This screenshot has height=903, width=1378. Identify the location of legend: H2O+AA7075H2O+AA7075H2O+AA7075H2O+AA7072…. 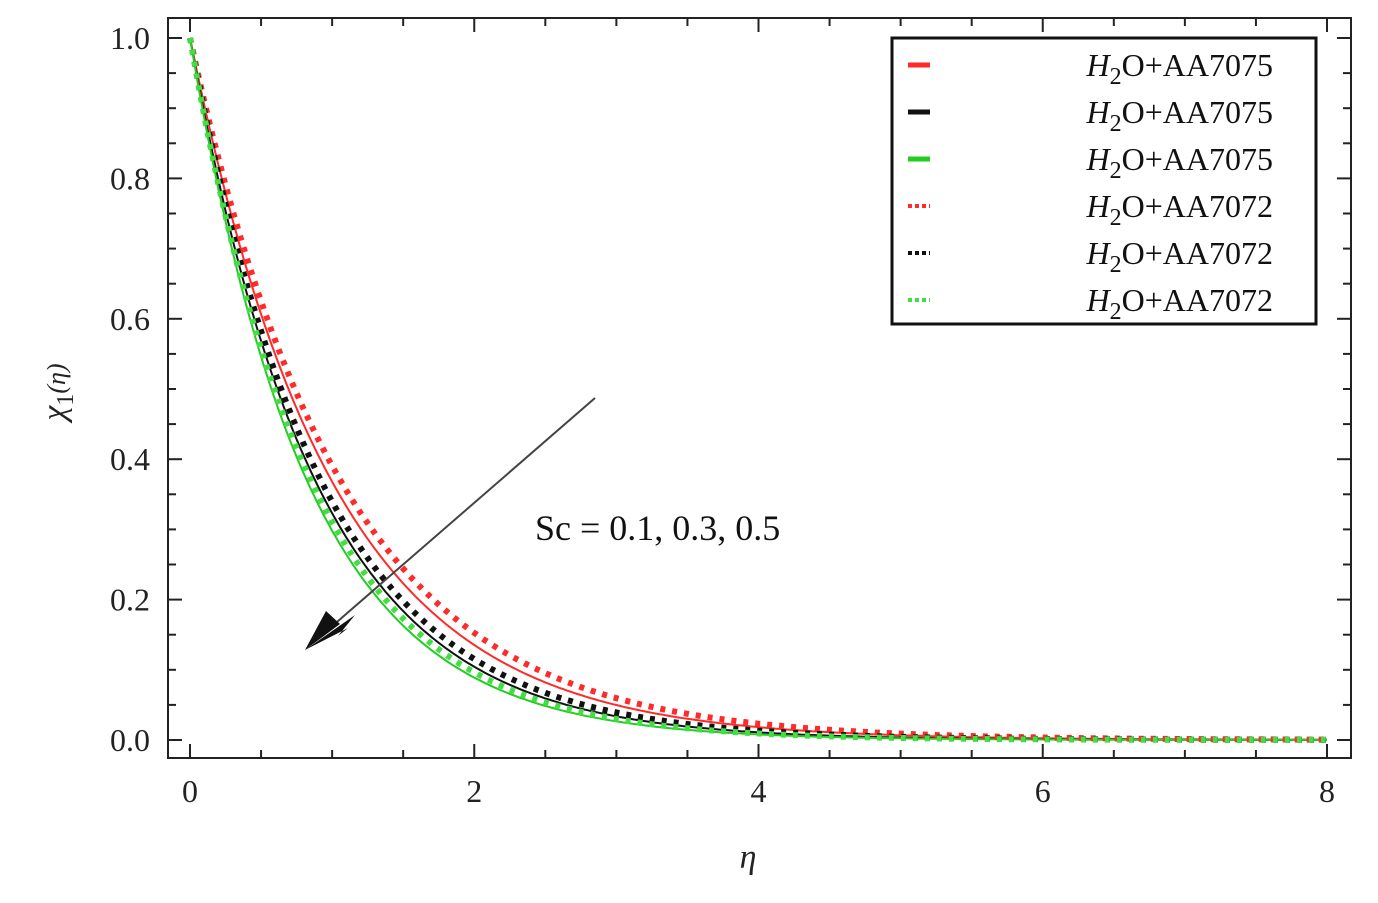
(1104, 181).